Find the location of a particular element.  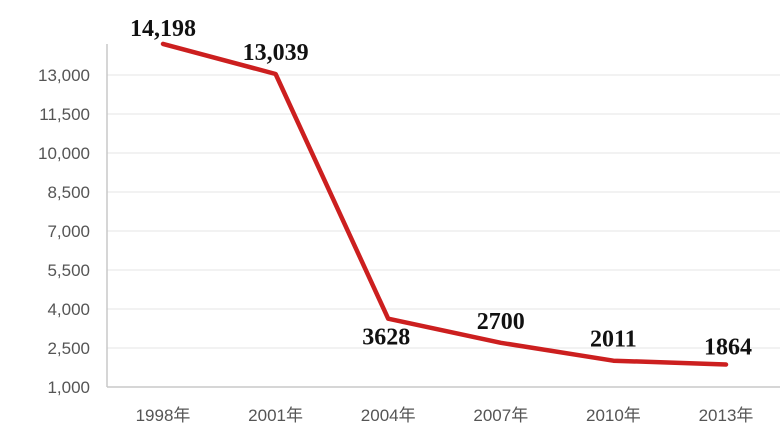

y-tick-label: 1,000 is located at coordinates (68, 387).